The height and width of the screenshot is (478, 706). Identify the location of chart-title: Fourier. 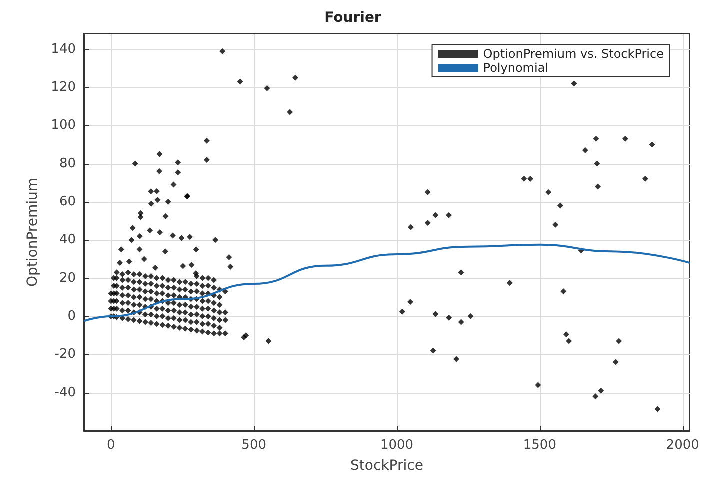
(353, 18).